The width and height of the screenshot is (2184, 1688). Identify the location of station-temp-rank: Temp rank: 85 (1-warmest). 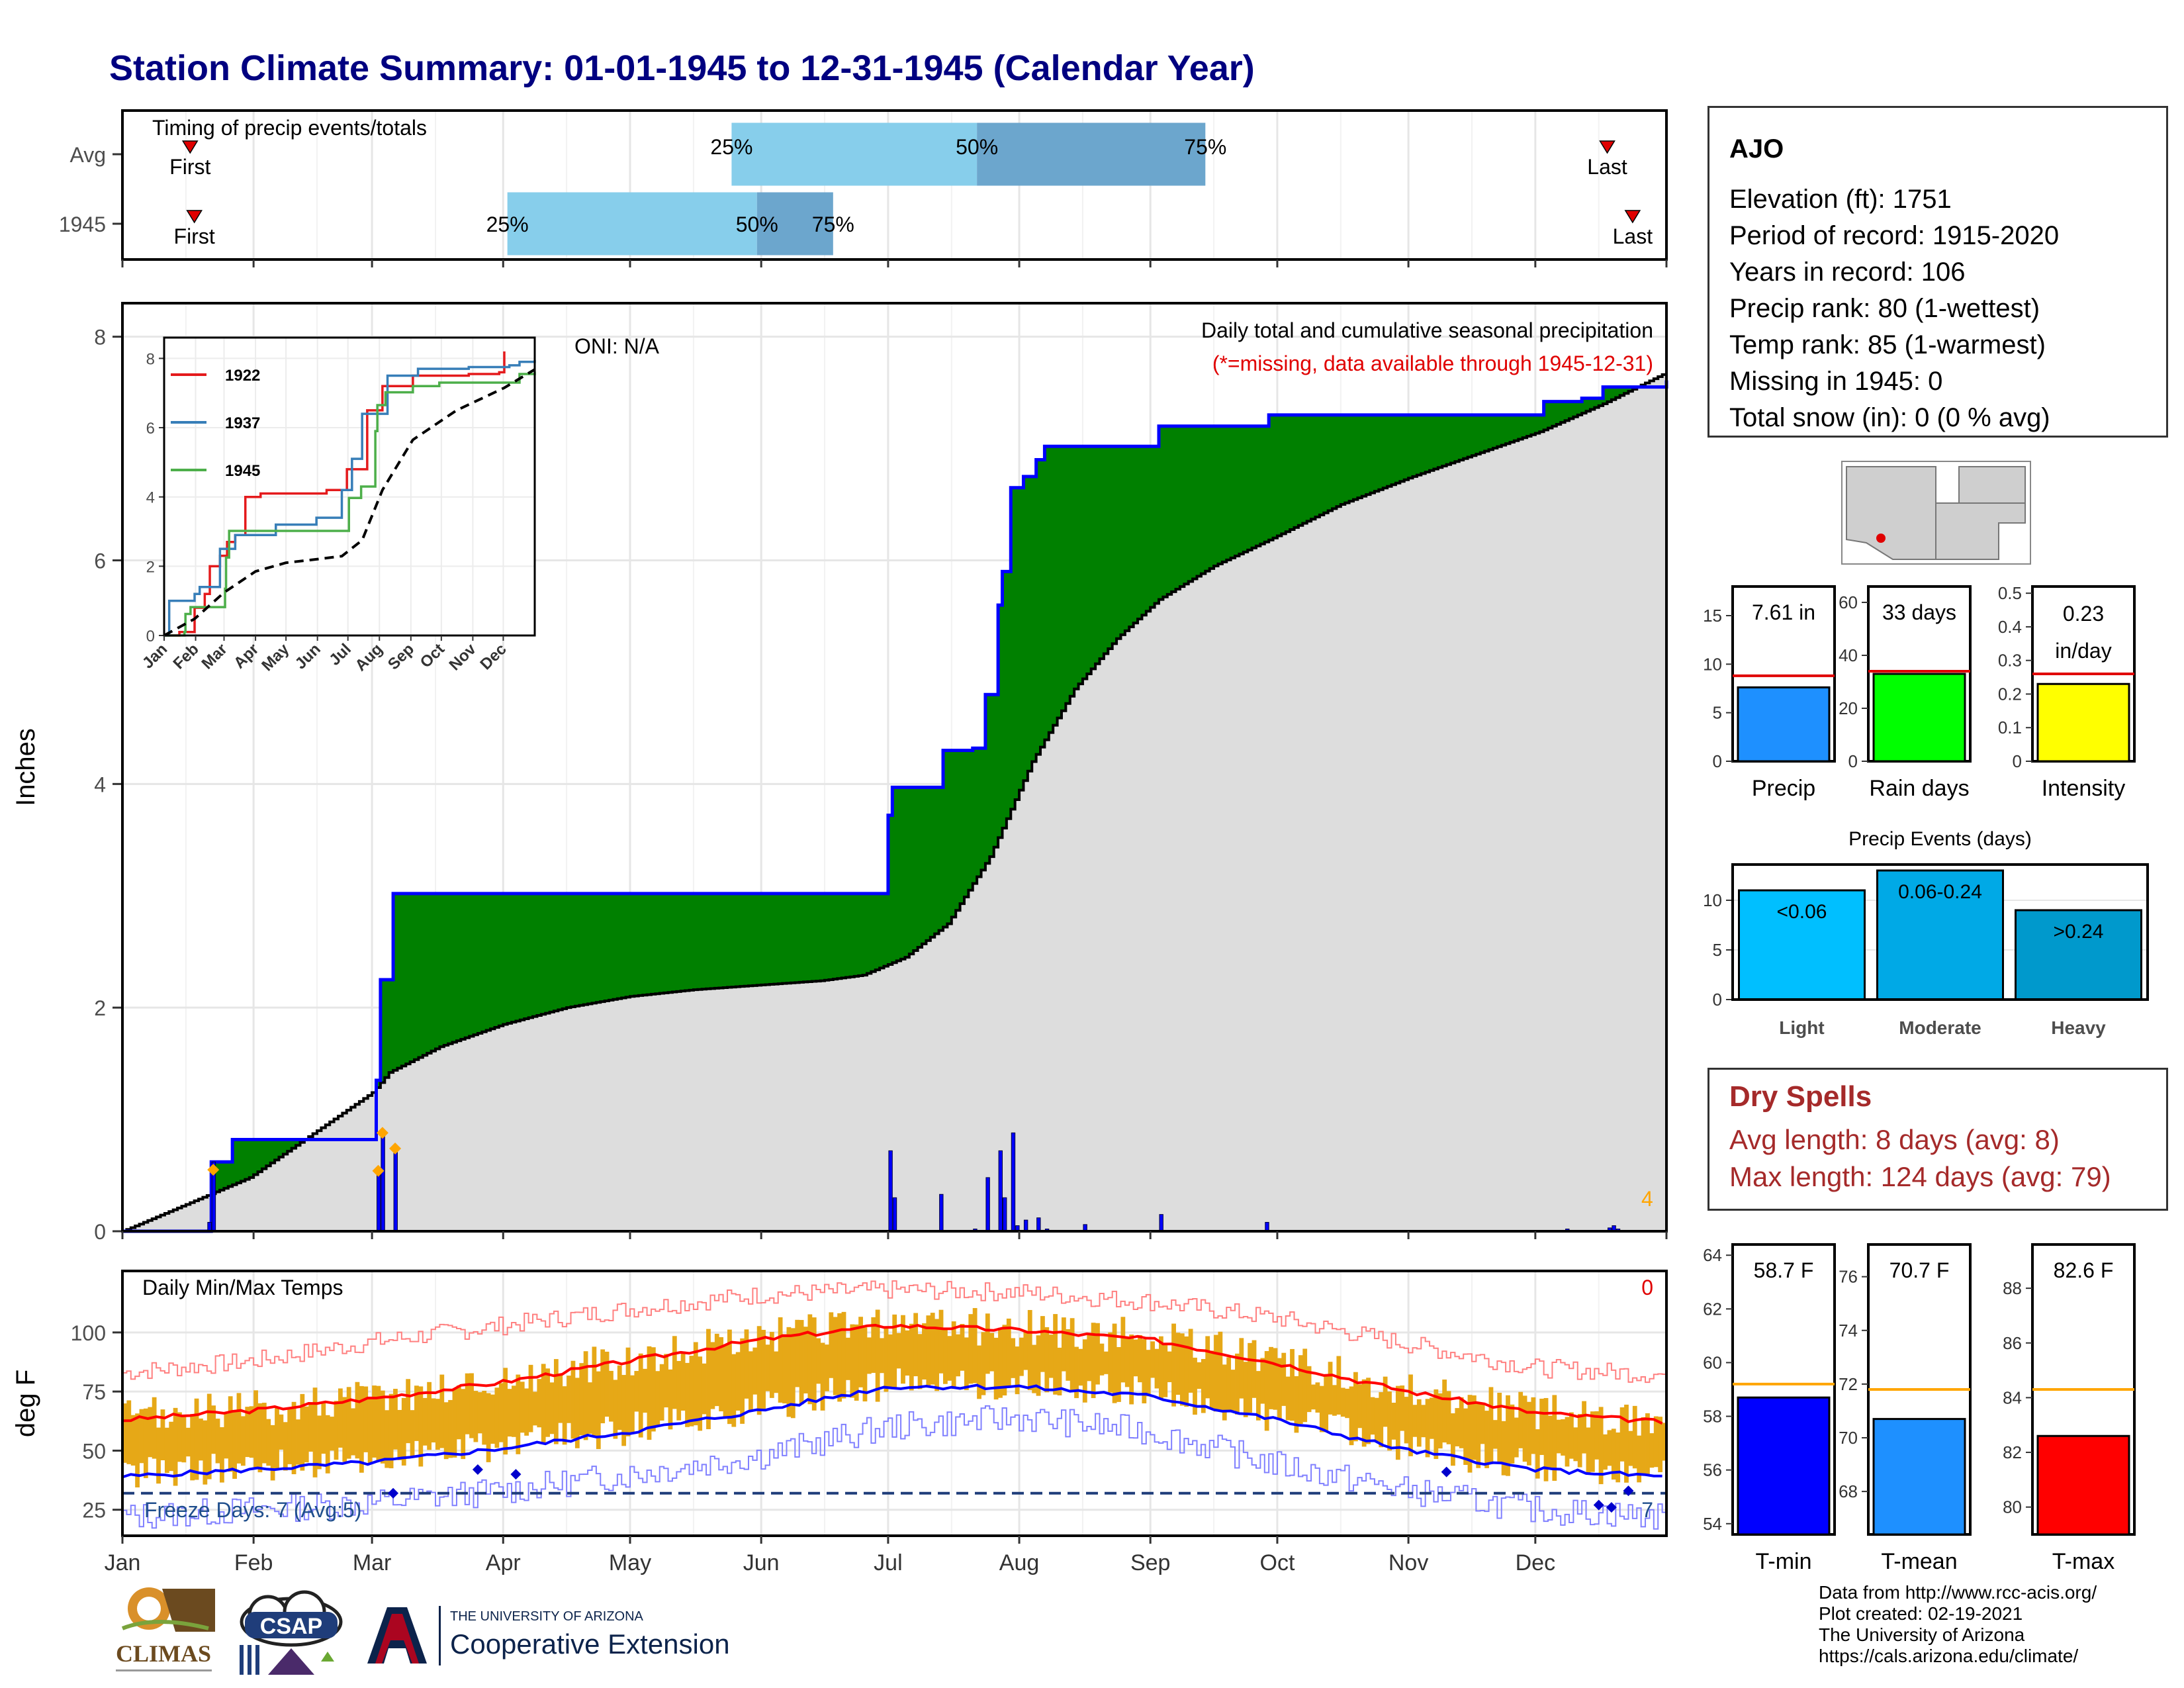
(1888, 344).